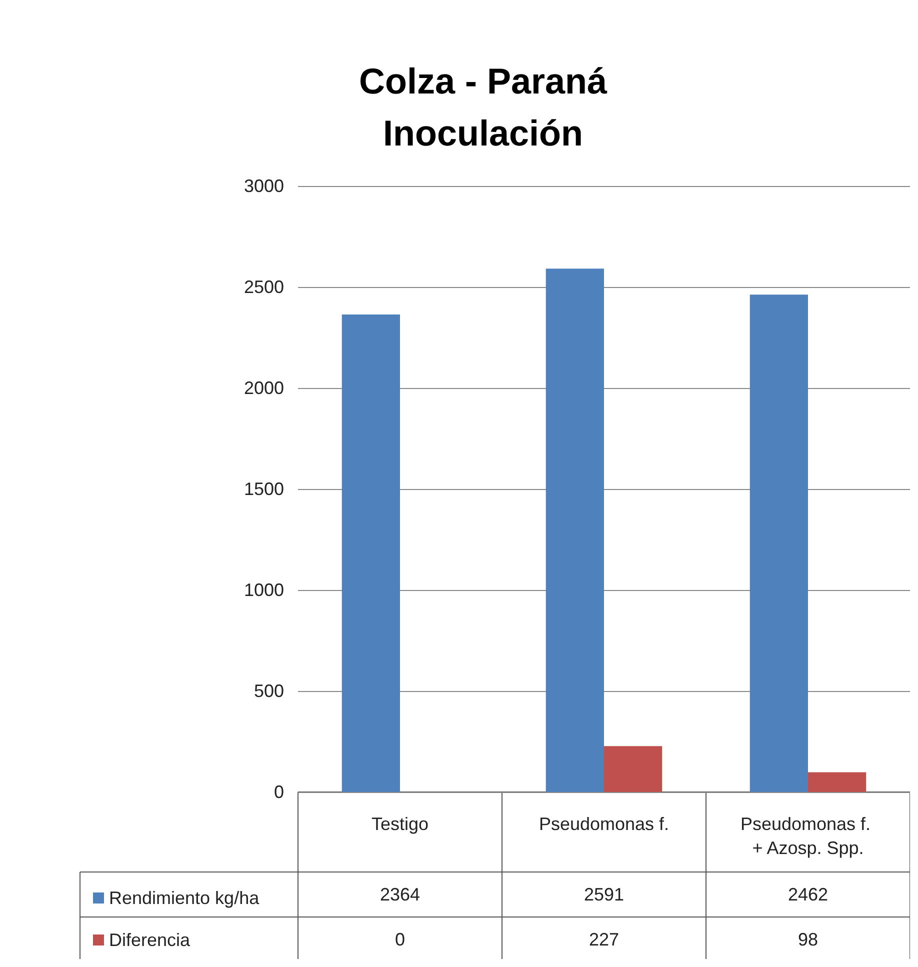  Describe the element at coordinates (269, 691) in the screenshot. I see `y-tick-label: 500` at that location.